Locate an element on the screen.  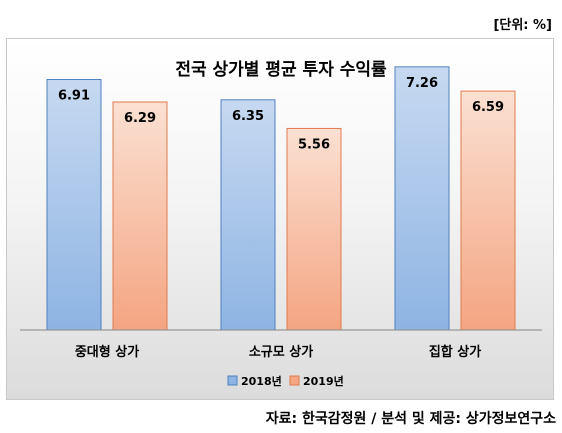
data-label: 5.56 is located at coordinates (314, 144).